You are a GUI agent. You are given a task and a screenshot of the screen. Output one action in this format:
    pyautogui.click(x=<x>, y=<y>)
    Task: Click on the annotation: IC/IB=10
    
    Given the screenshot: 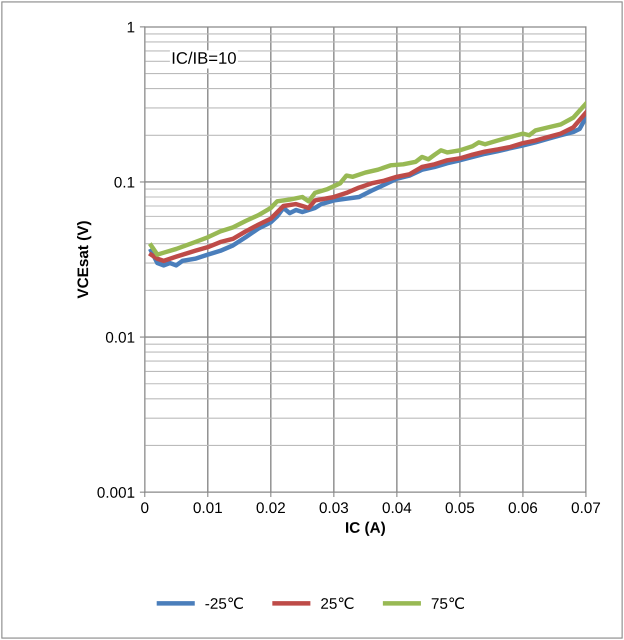 What is the action you would take?
    pyautogui.click(x=204, y=58)
    